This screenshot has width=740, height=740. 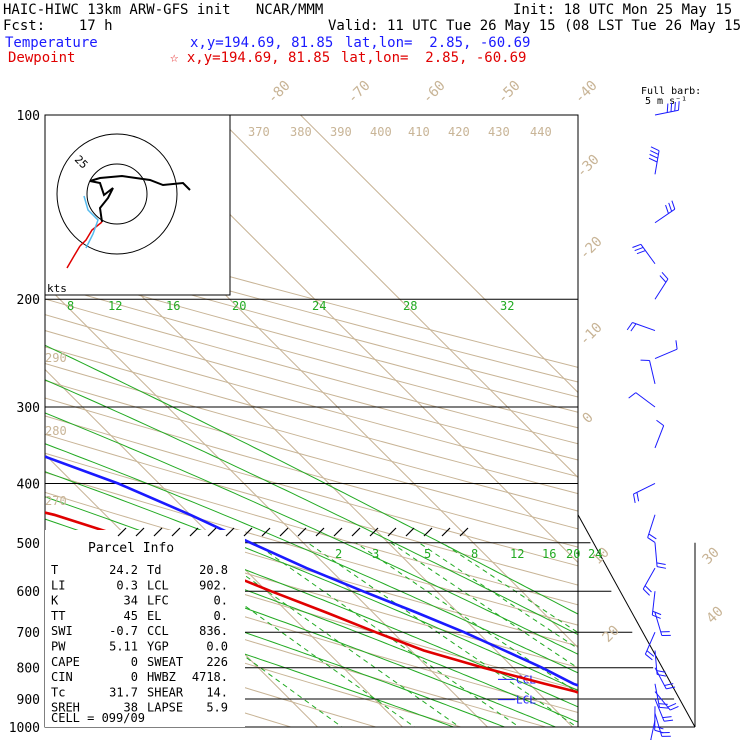 What do you see at coordinates (158, 647) in the screenshot?
I see `parcel-key: YGP` at bounding box center [158, 647].